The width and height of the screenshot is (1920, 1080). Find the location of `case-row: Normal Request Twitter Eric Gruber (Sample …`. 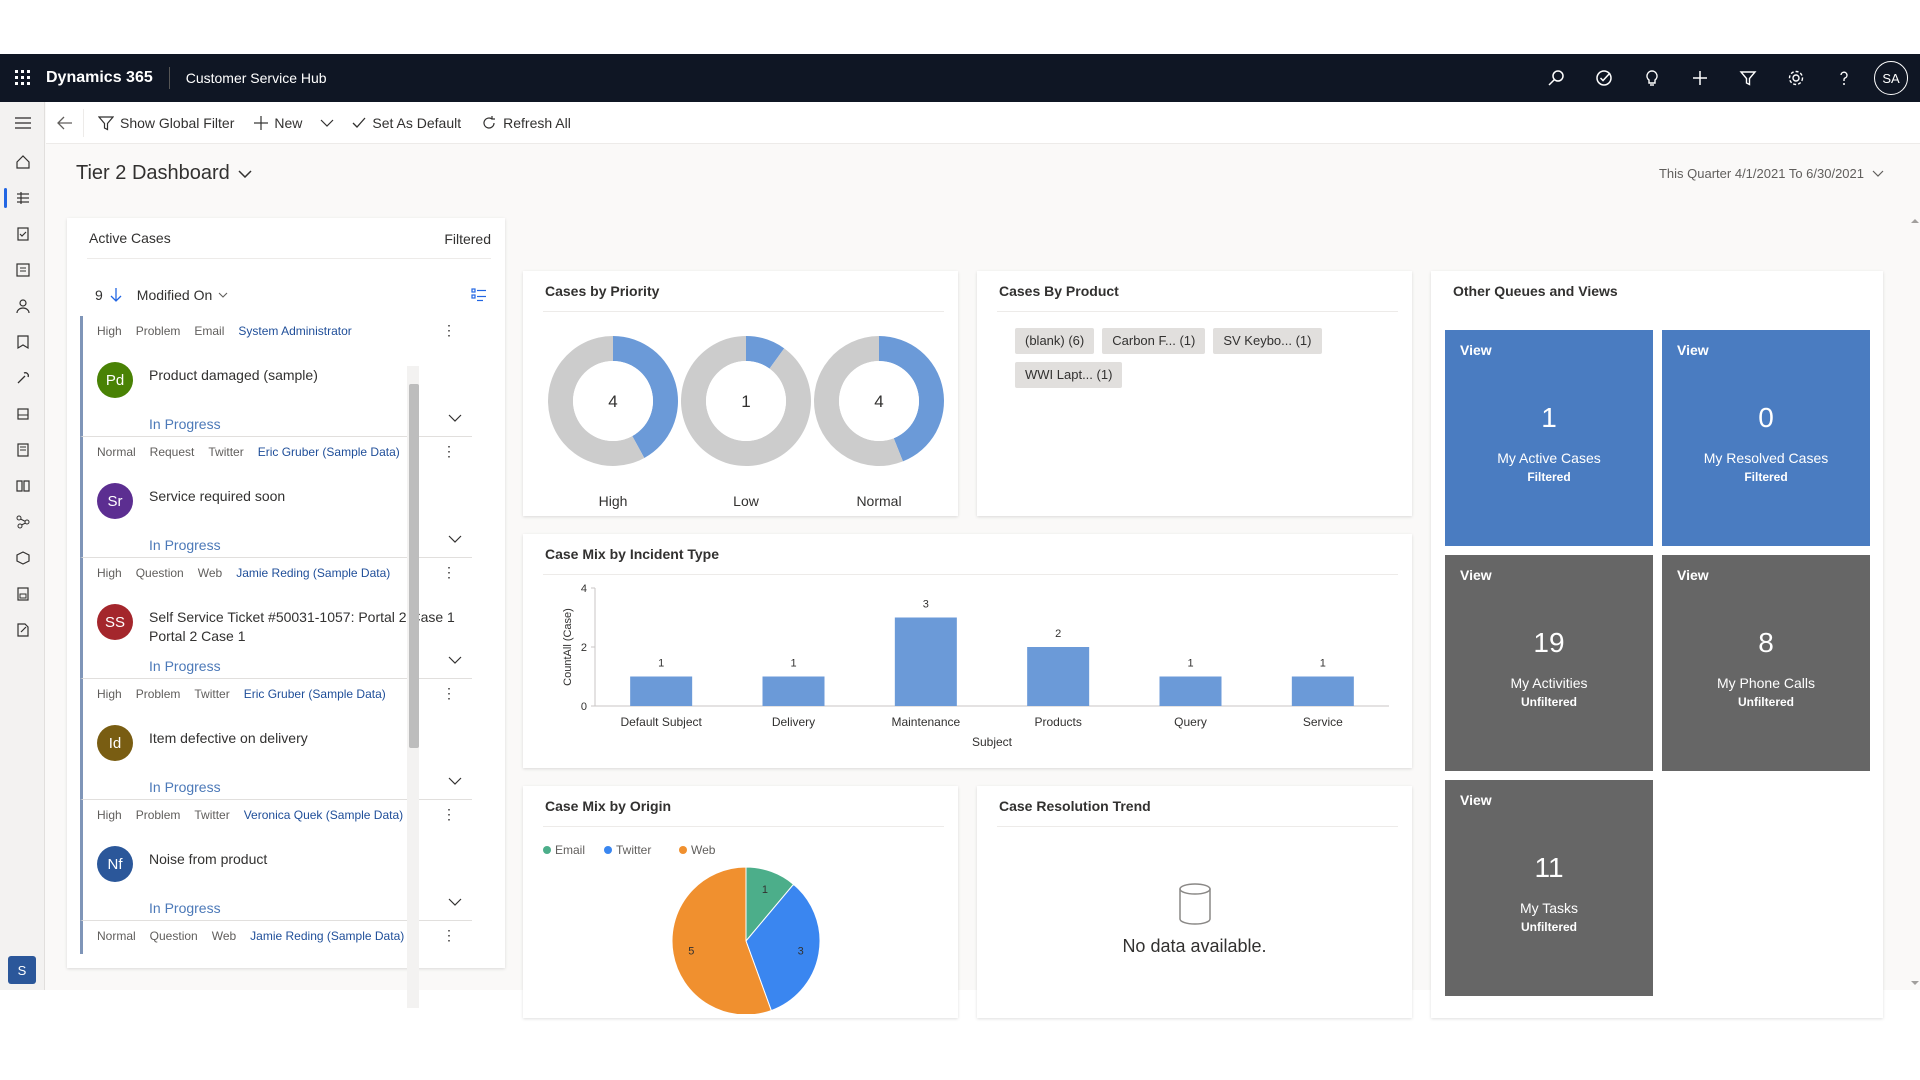

case-row: Normal Request Twitter Eric Gruber (Sample … is located at coordinates (276, 497).